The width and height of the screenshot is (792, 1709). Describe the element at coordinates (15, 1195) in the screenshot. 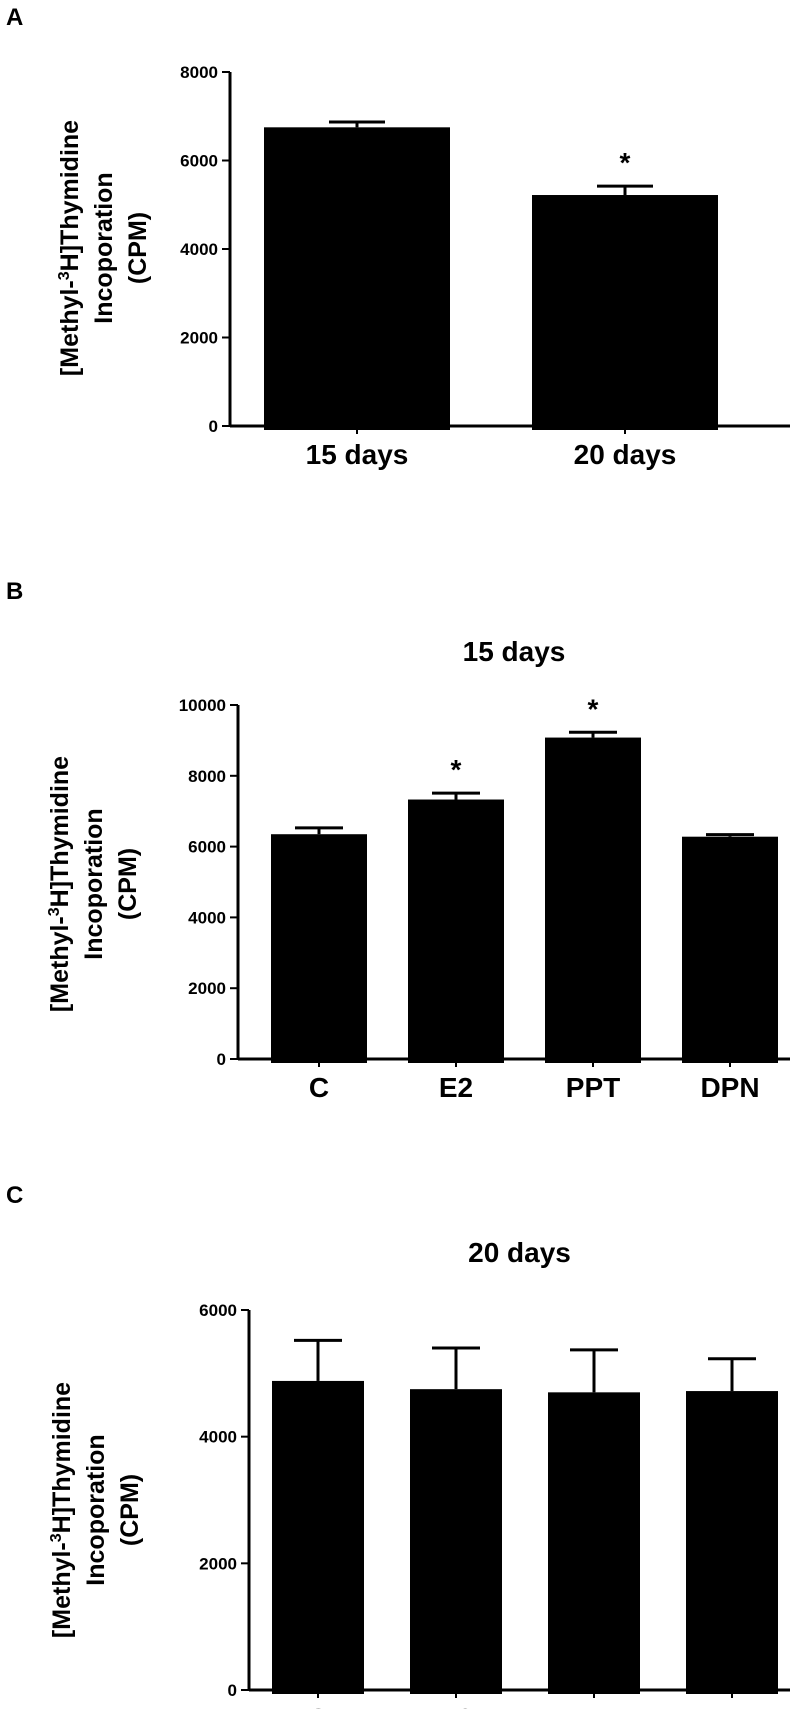

I see `panel-letter-c: C` at that location.